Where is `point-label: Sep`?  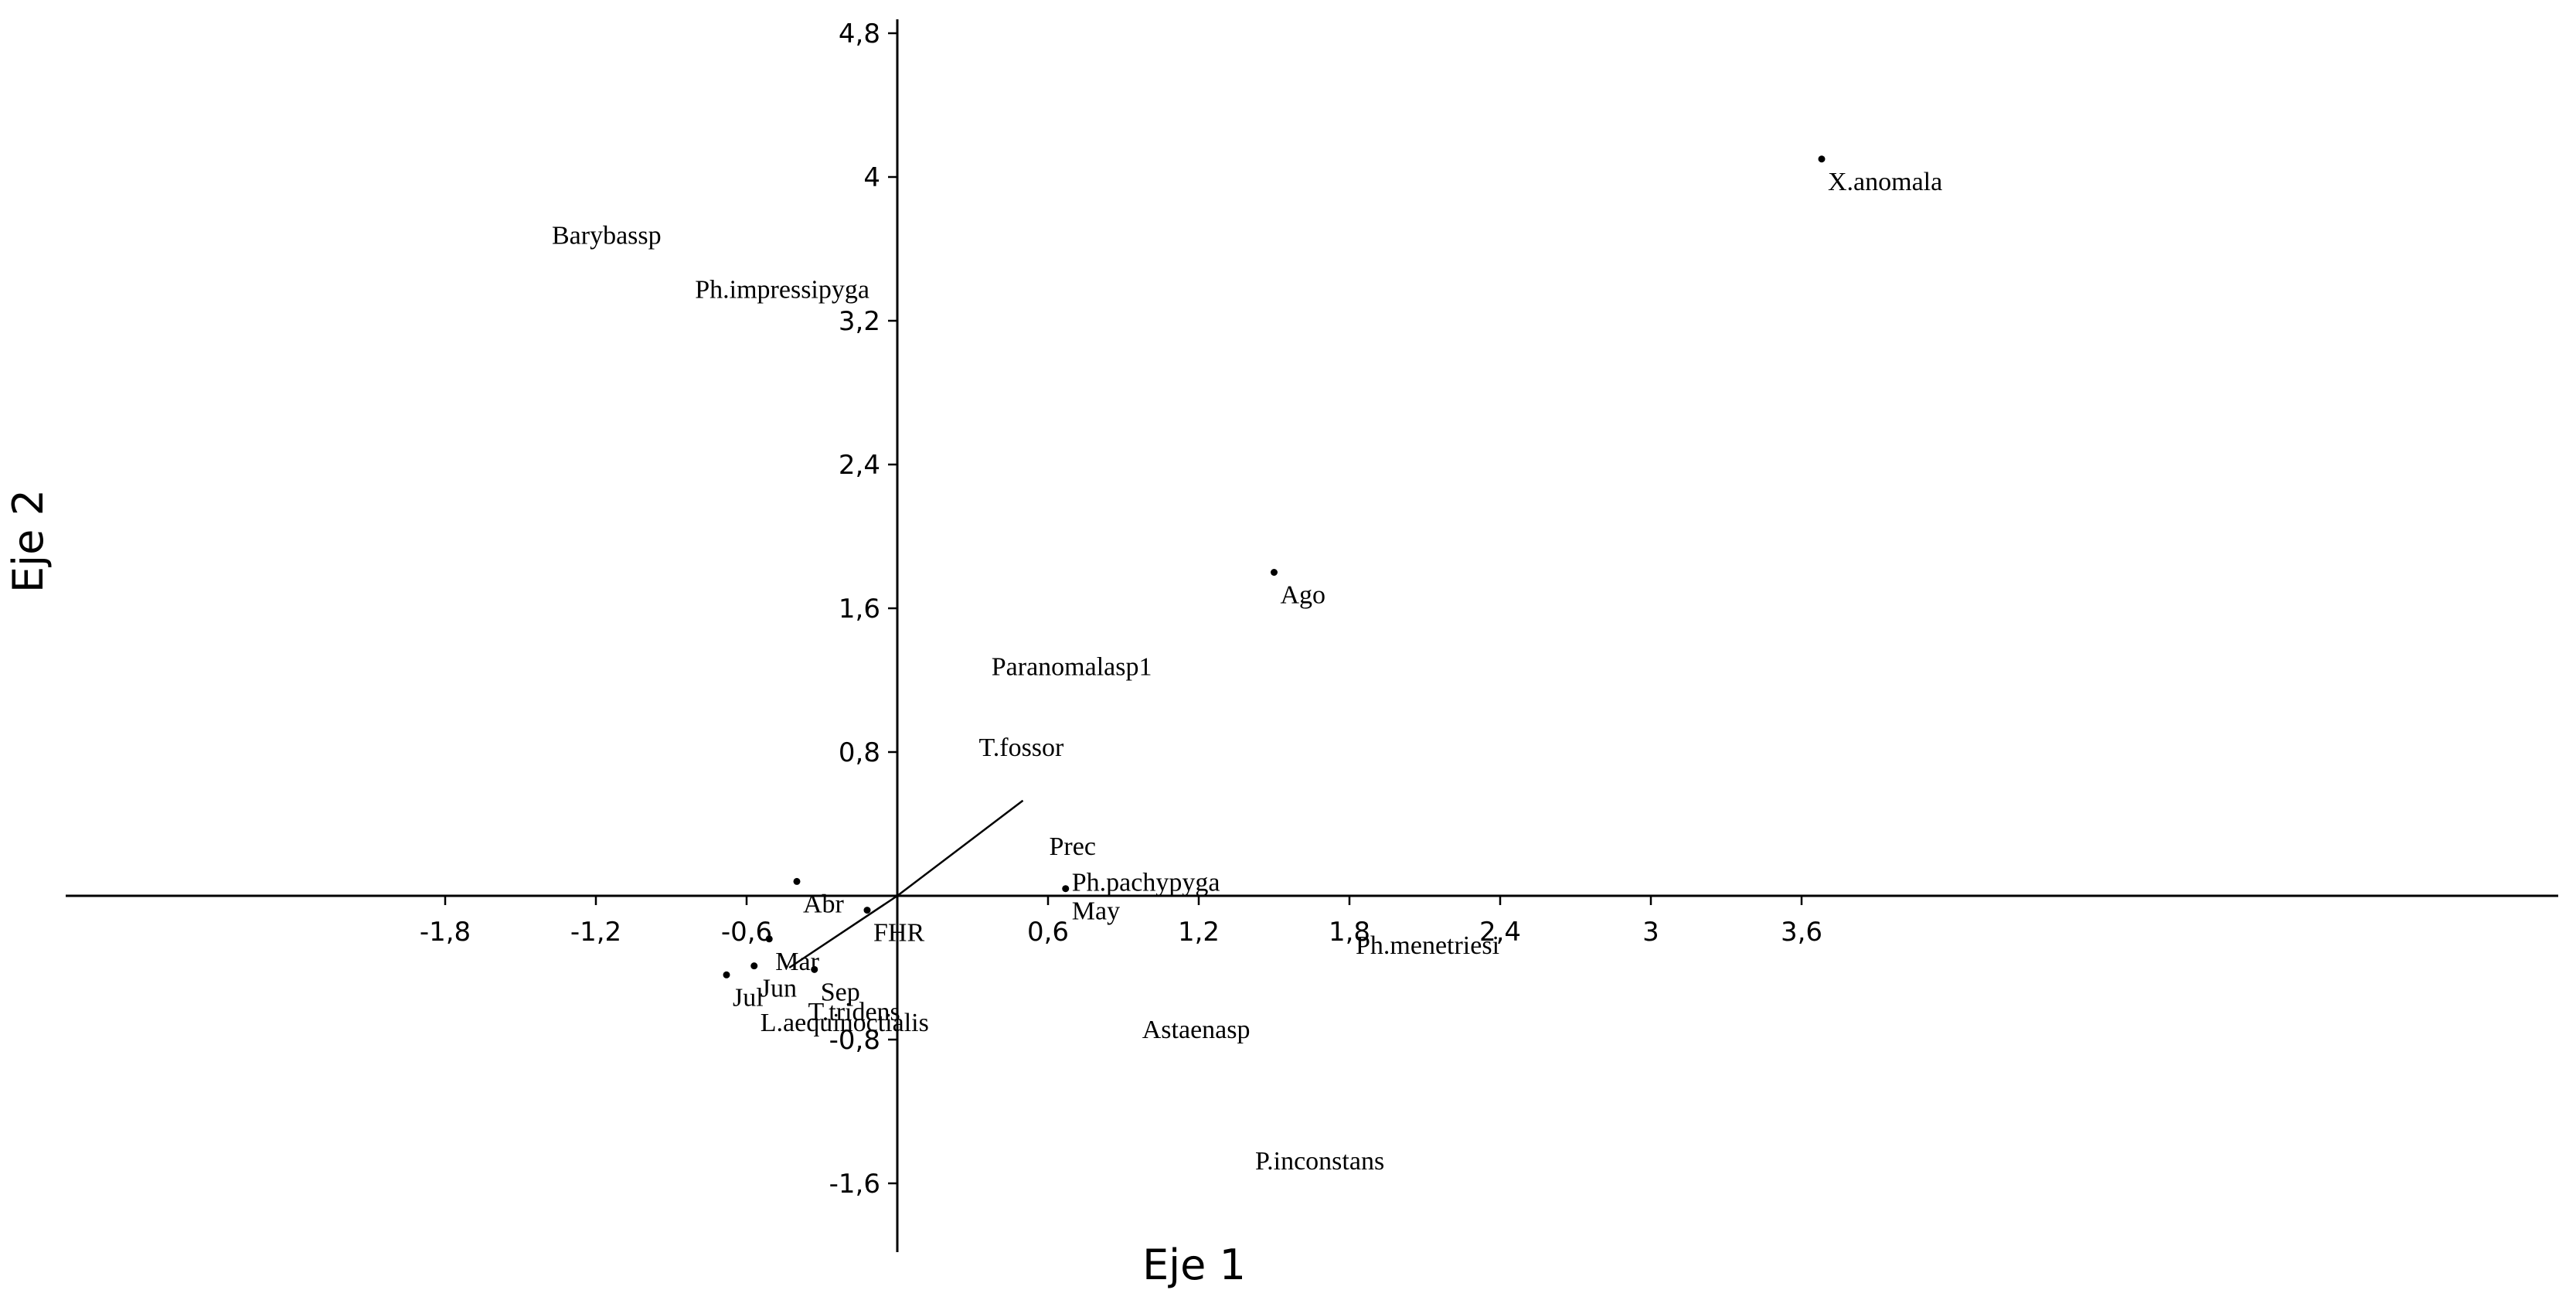
point-label: Sep is located at coordinates (841, 992).